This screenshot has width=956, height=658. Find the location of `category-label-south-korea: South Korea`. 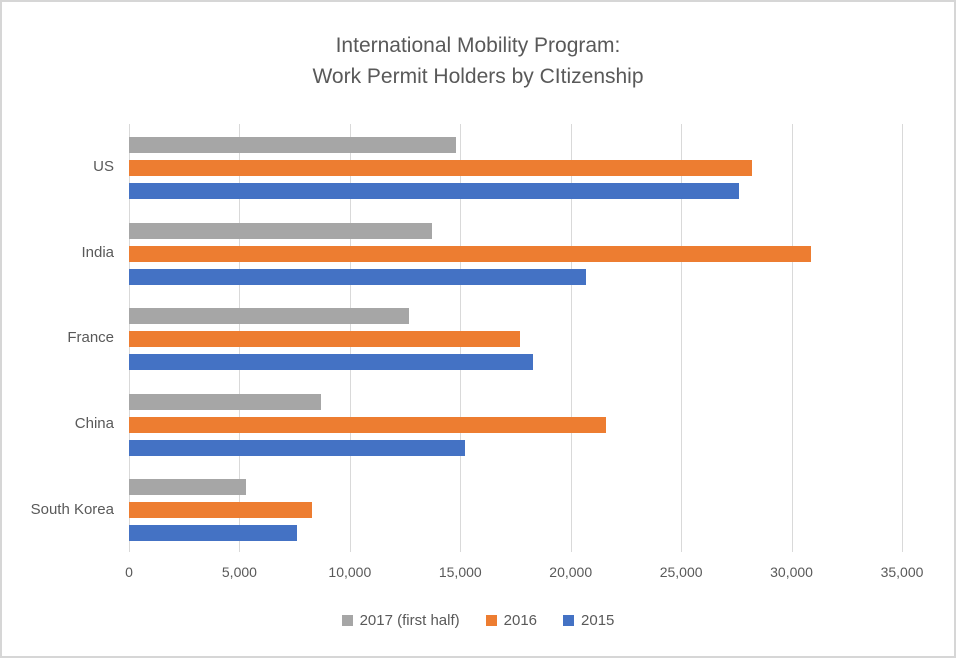

category-label-south-korea: South Korea is located at coordinates (72, 509).